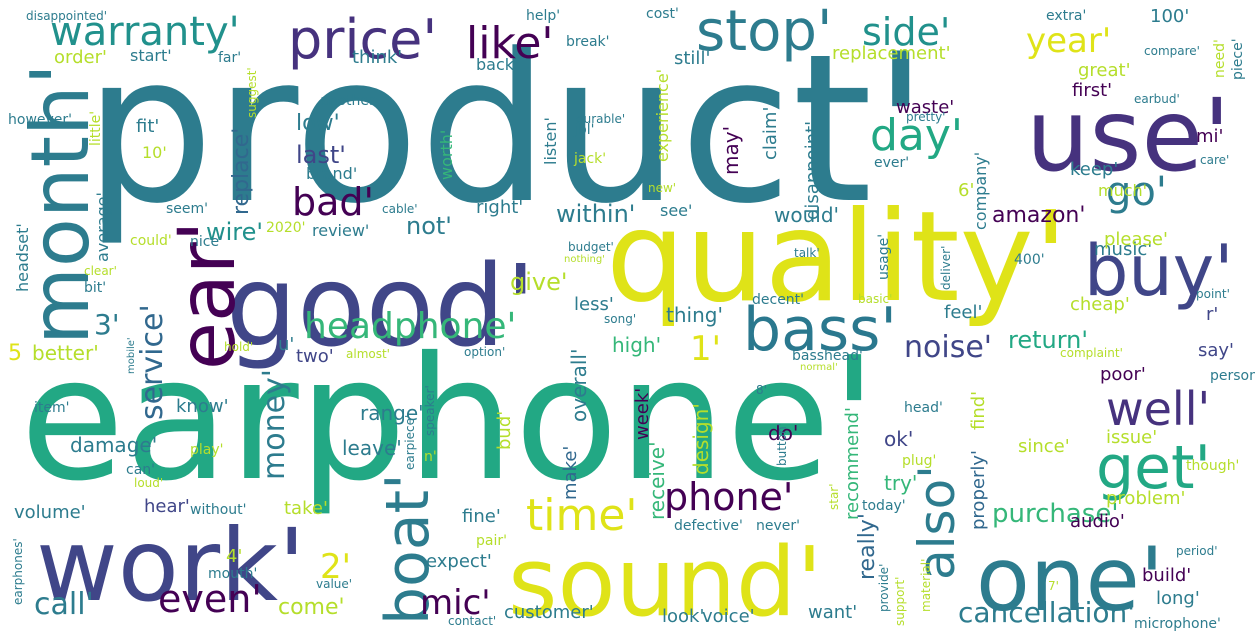 The image size is (1255, 636). Describe the element at coordinates (335, 567) in the screenshot. I see `word-cloud-word: 2'` at that location.